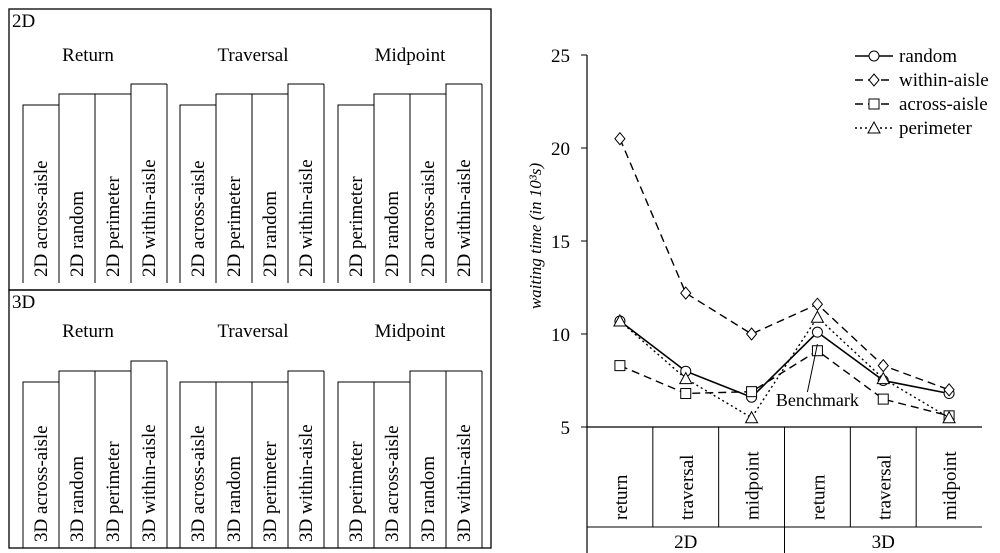 The height and width of the screenshot is (553, 1000). What do you see at coordinates (812, 368) in the screenshot?
I see `annotation-pointer` at bounding box center [812, 368].